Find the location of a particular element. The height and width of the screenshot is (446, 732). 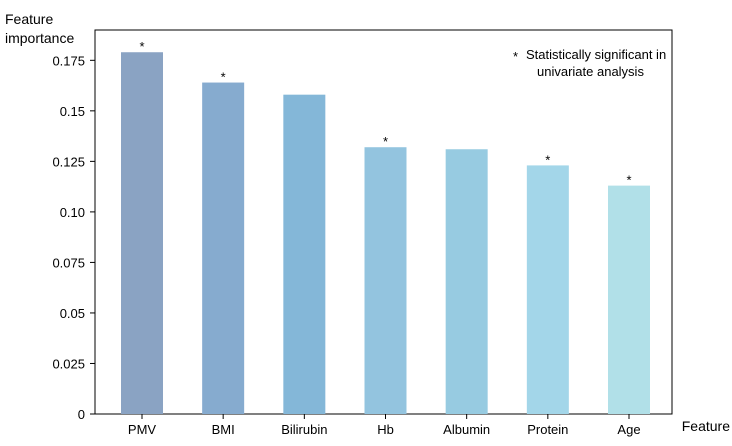

x-axis: PMV BMI Bilirubin Hb Albumin Protein Age is located at coordinates (384, 425).